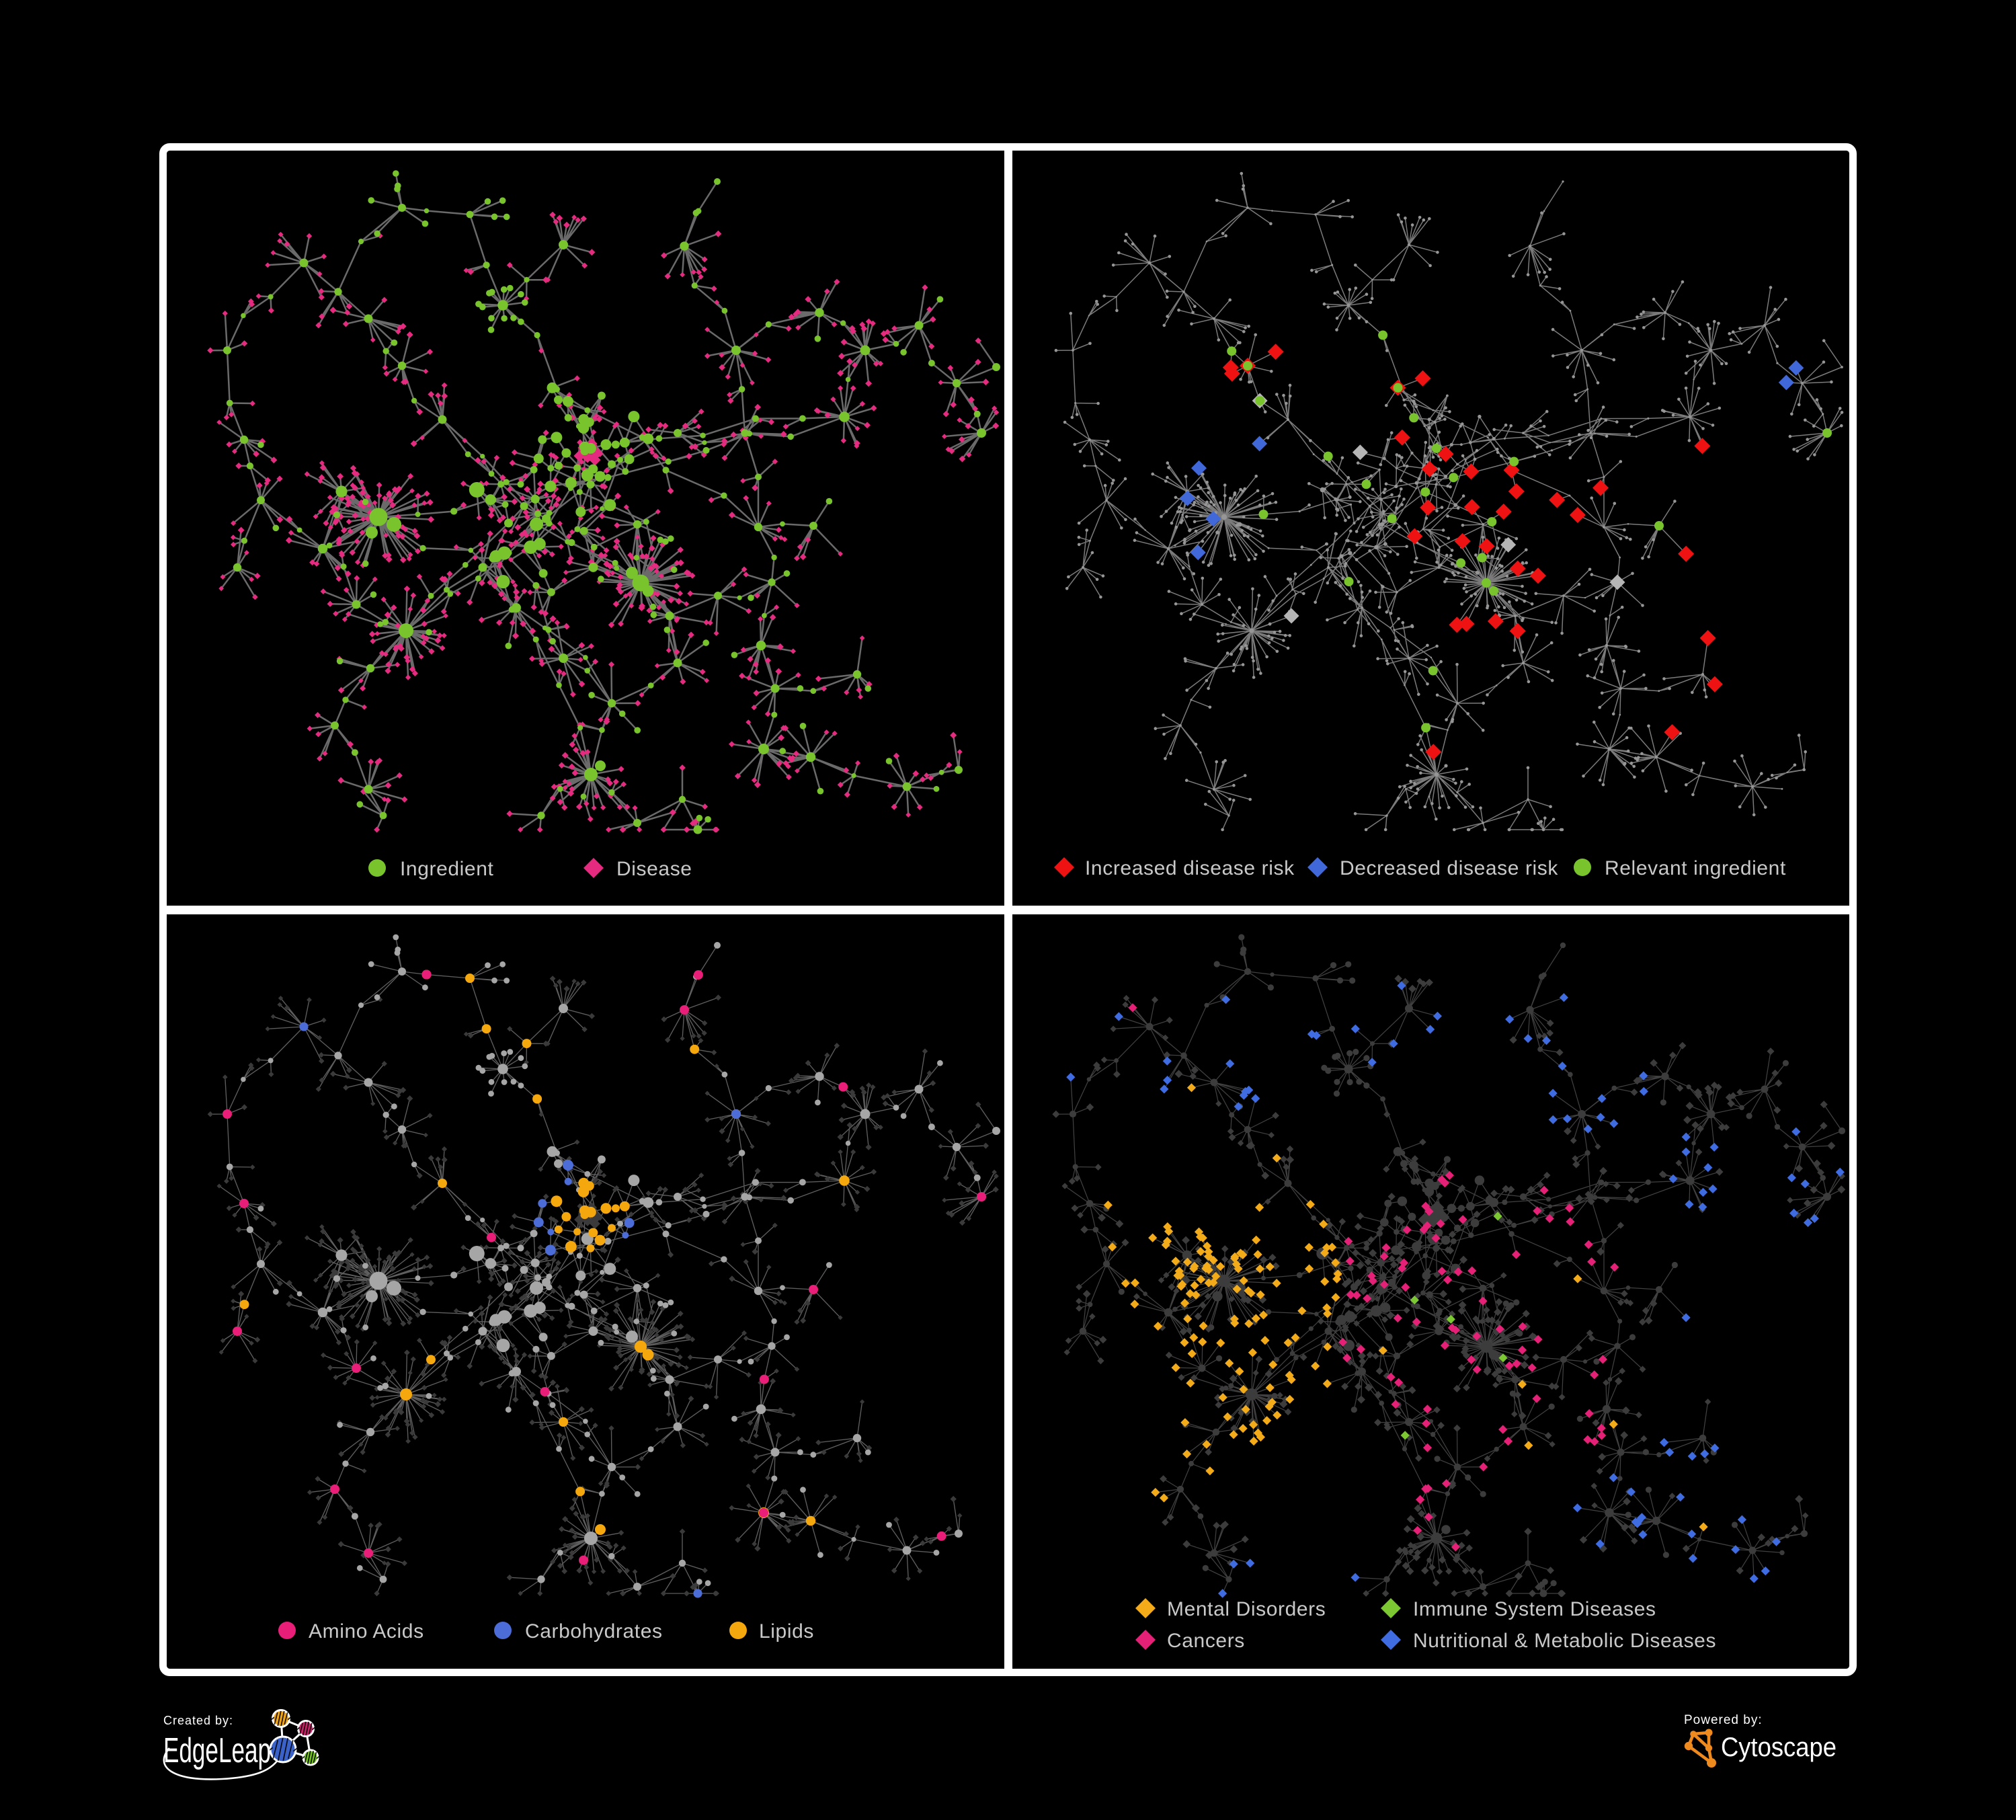  What do you see at coordinates (198, 1720) in the screenshot?
I see `svg-text: Created by:` at bounding box center [198, 1720].